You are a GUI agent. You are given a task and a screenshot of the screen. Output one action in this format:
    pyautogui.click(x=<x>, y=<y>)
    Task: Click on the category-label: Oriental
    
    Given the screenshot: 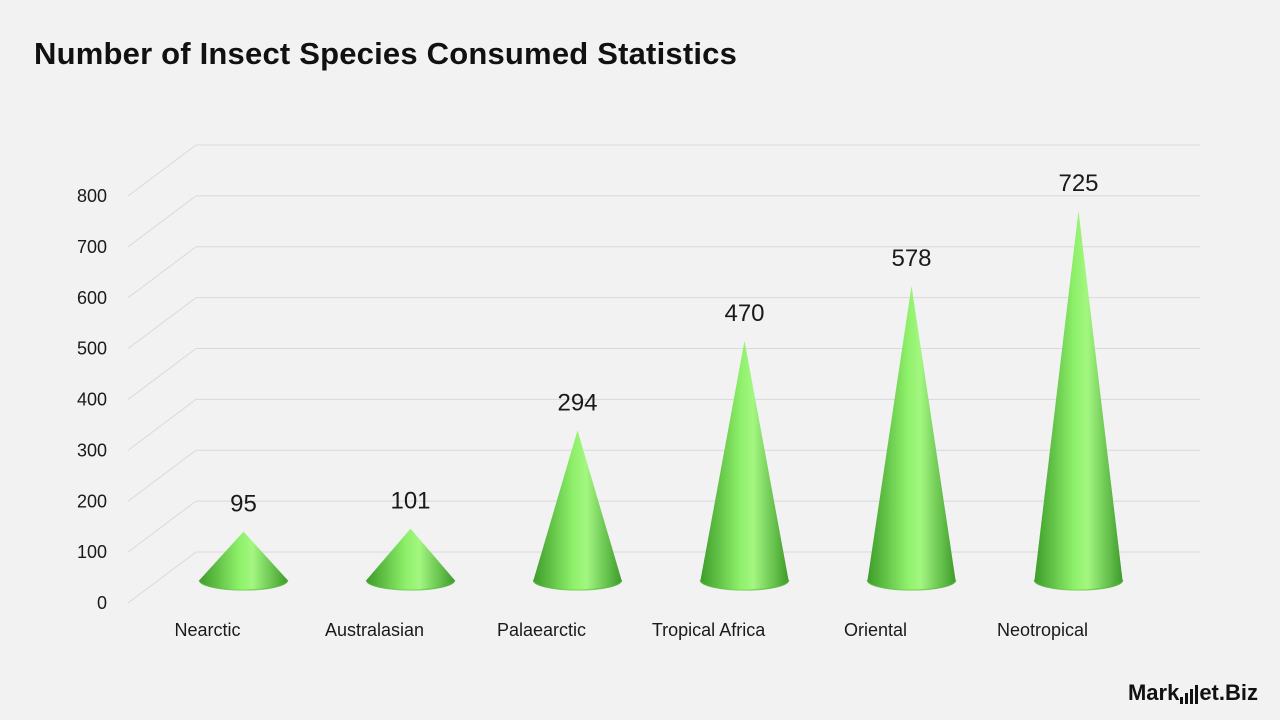 What is the action you would take?
    pyautogui.click(x=875, y=630)
    